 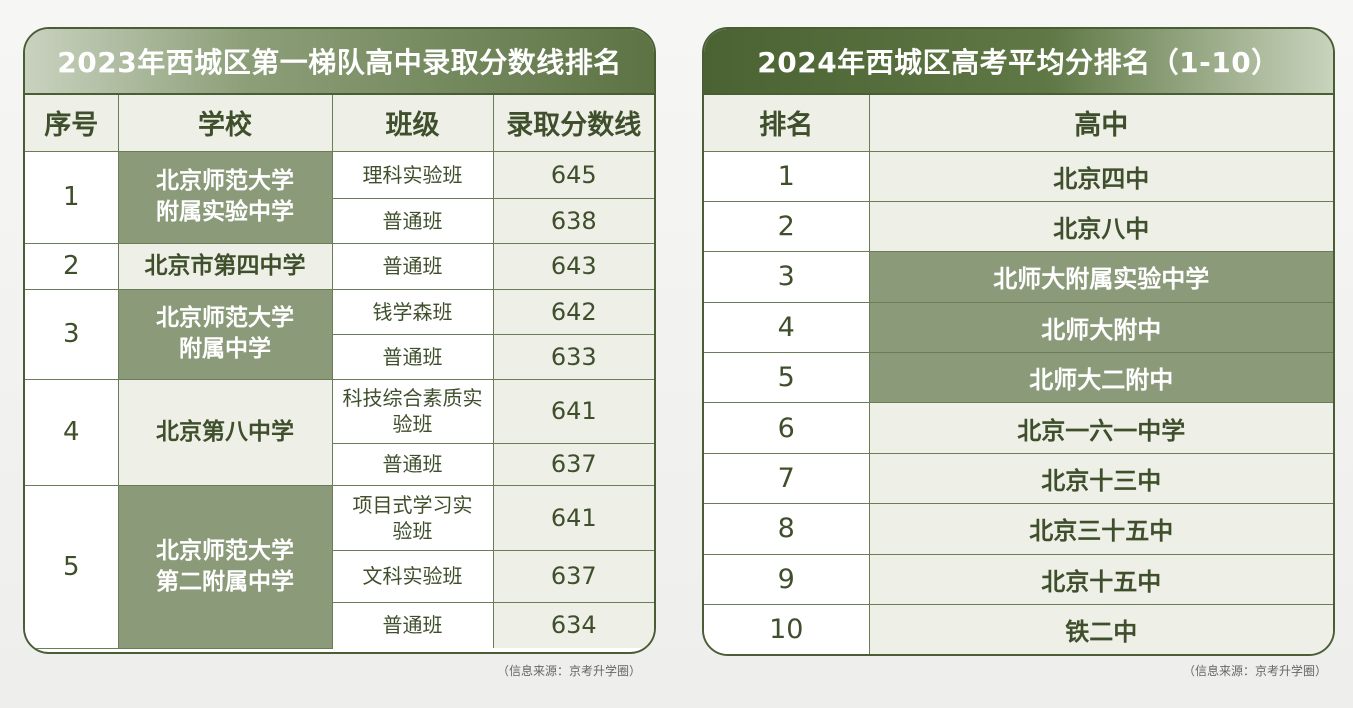 I want to click on table-row: 5 北师大二附中, so click(x=1018, y=378).